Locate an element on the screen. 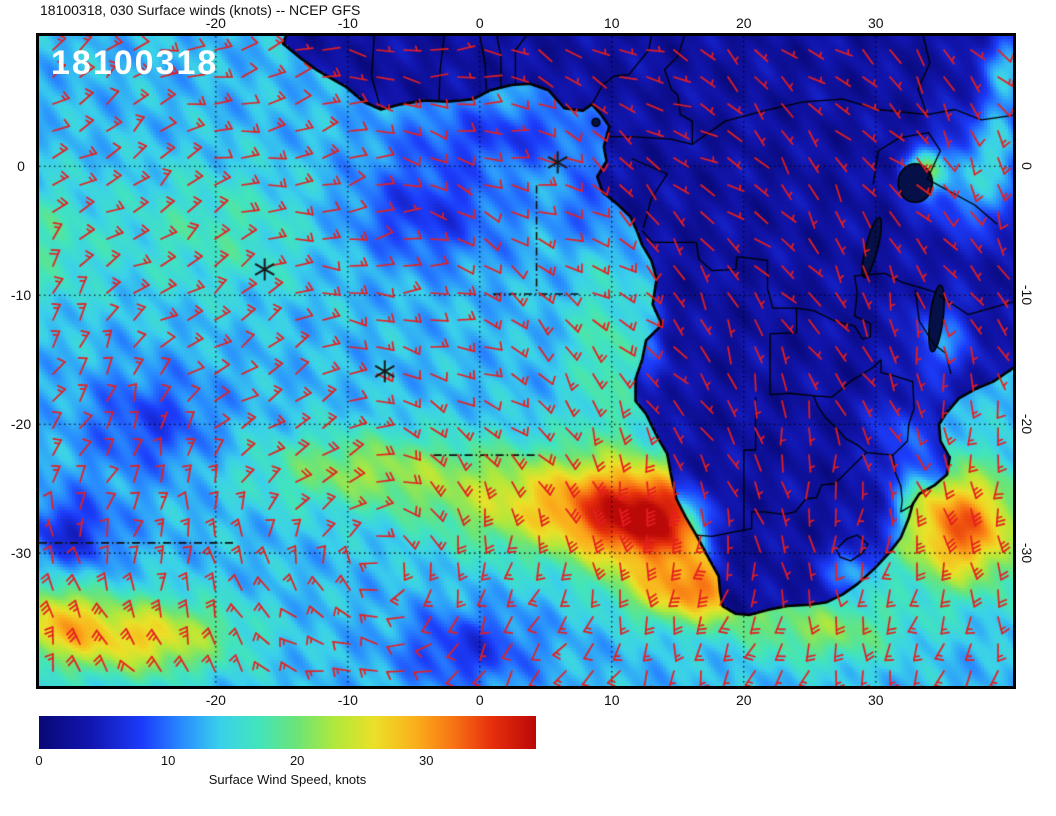 This screenshot has height=816, width=1056. colorbar-tick-label: 30 is located at coordinates (426, 760).